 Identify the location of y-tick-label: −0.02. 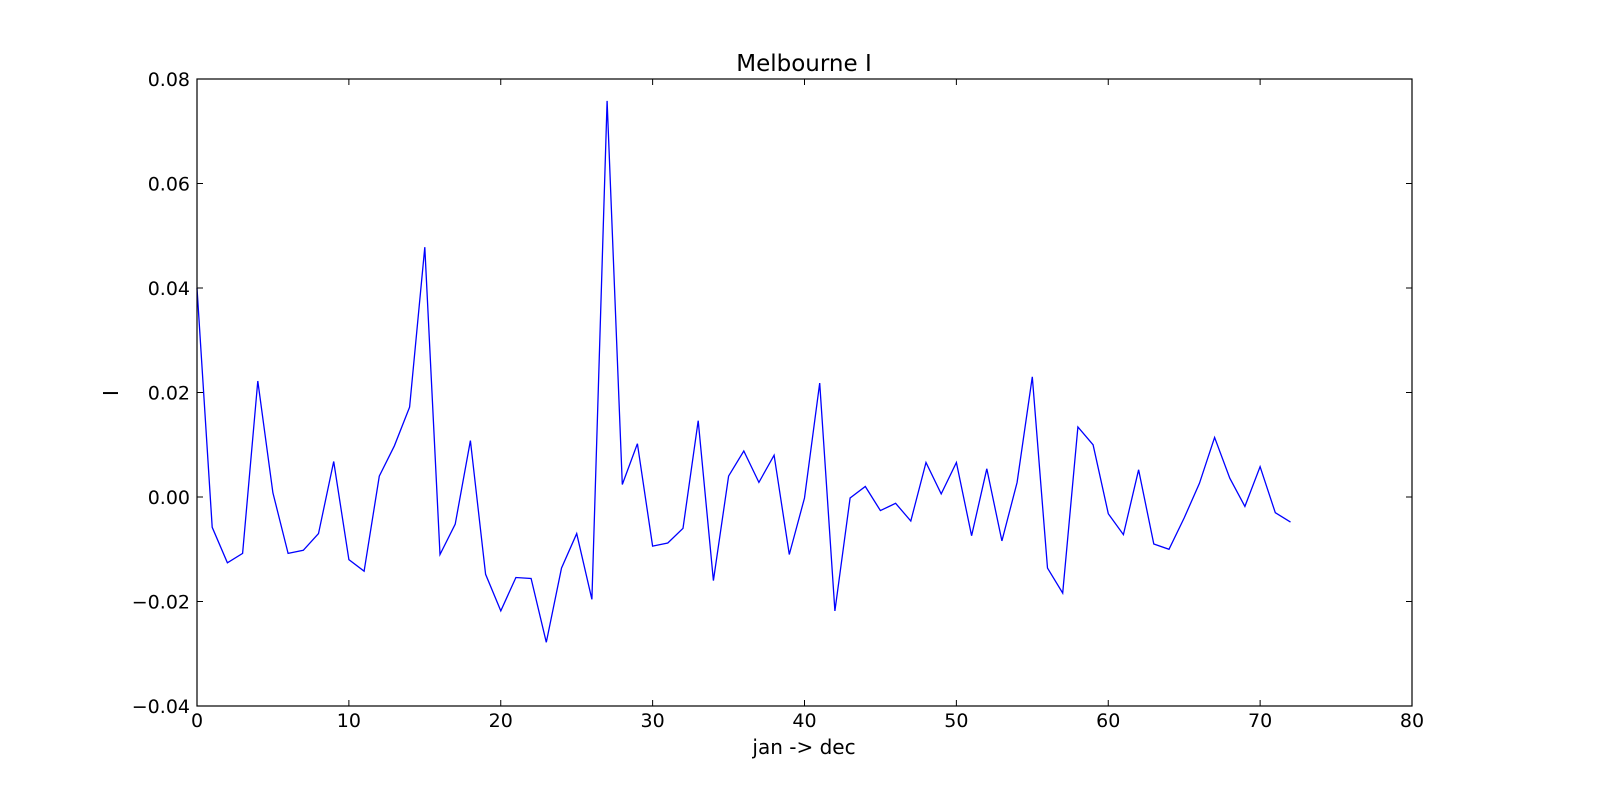
(161, 603).